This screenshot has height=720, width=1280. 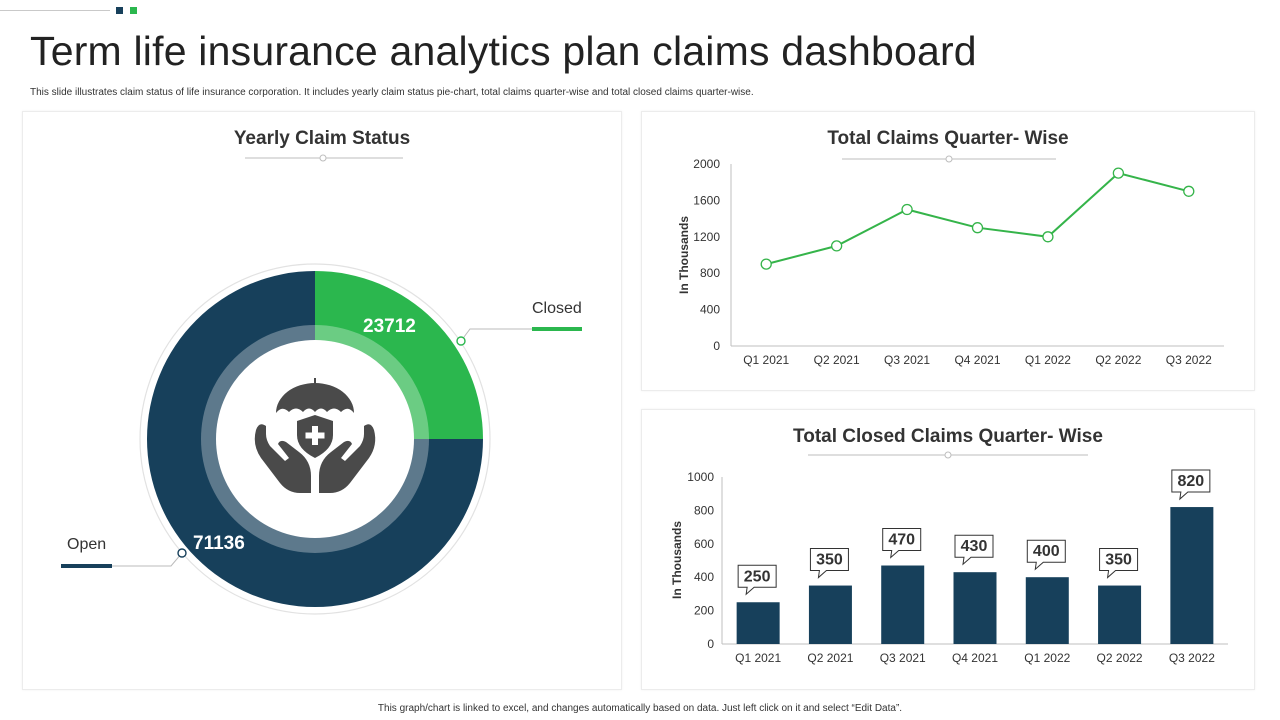 What do you see at coordinates (766, 360) in the screenshot?
I see `line-x-tick-label: Q1 2021` at bounding box center [766, 360].